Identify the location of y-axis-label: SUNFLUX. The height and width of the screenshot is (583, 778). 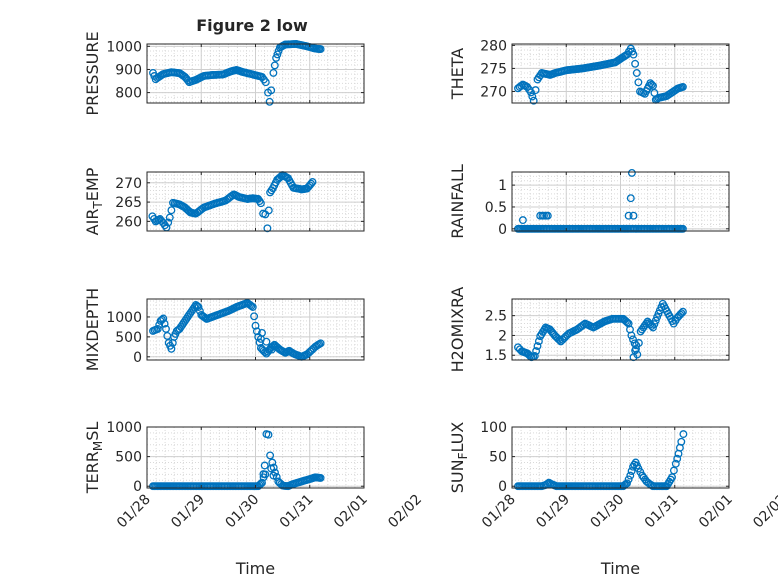
(459, 458).